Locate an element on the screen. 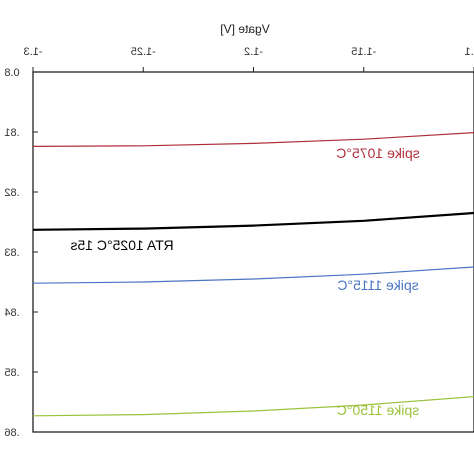  y-tick-label: .84 is located at coordinates (11, 313).